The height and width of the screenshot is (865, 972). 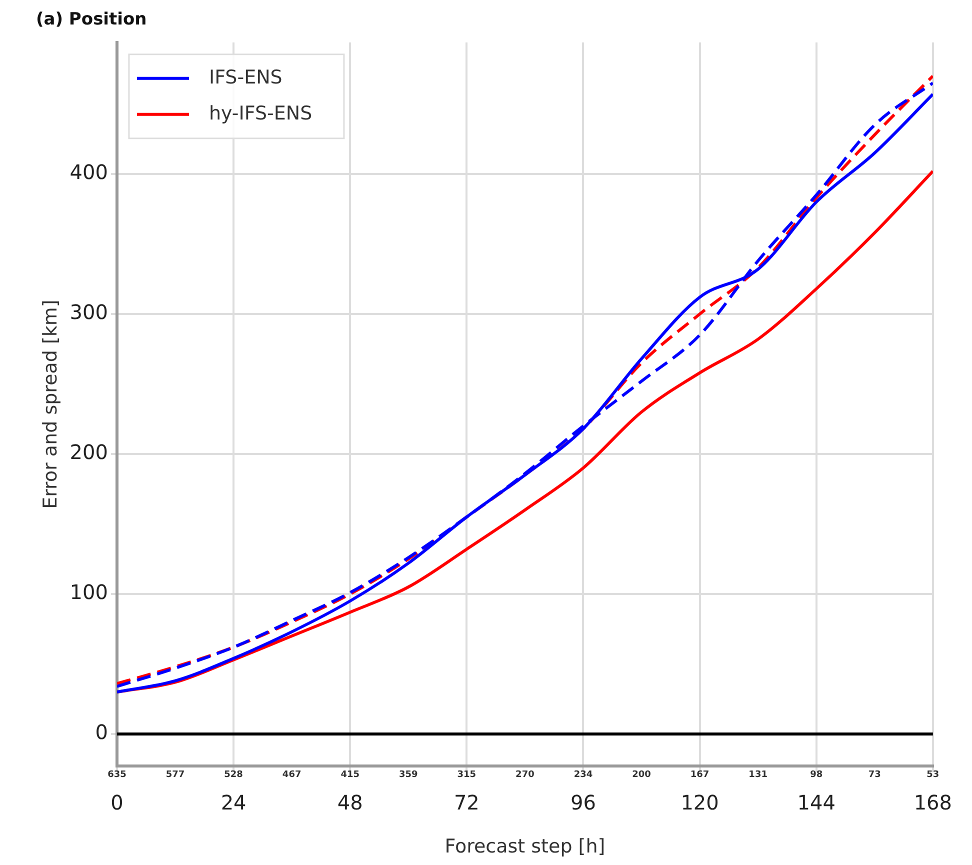 What do you see at coordinates (699, 802) in the screenshot?
I see `x-tick-label: 120` at bounding box center [699, 802].